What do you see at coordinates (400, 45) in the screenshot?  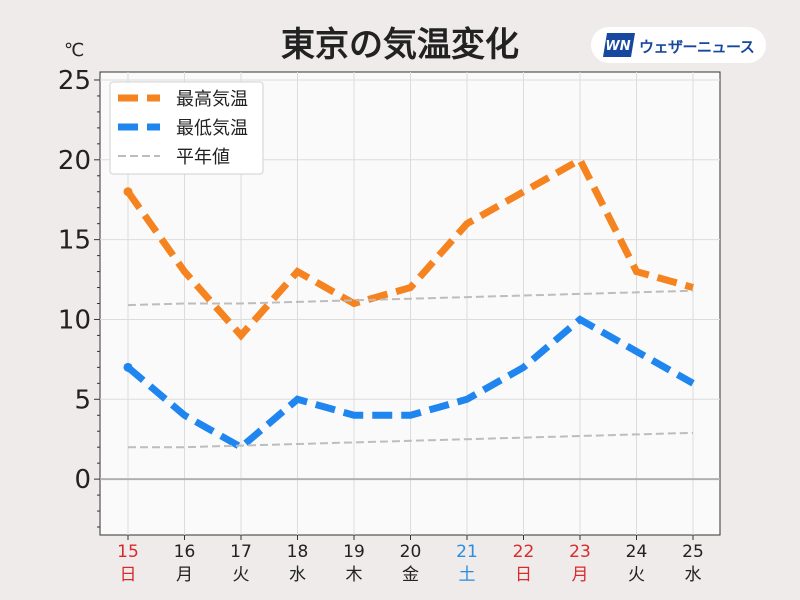 I see `chart-title: 東京の気温変化` at bounding box center [400, 45].